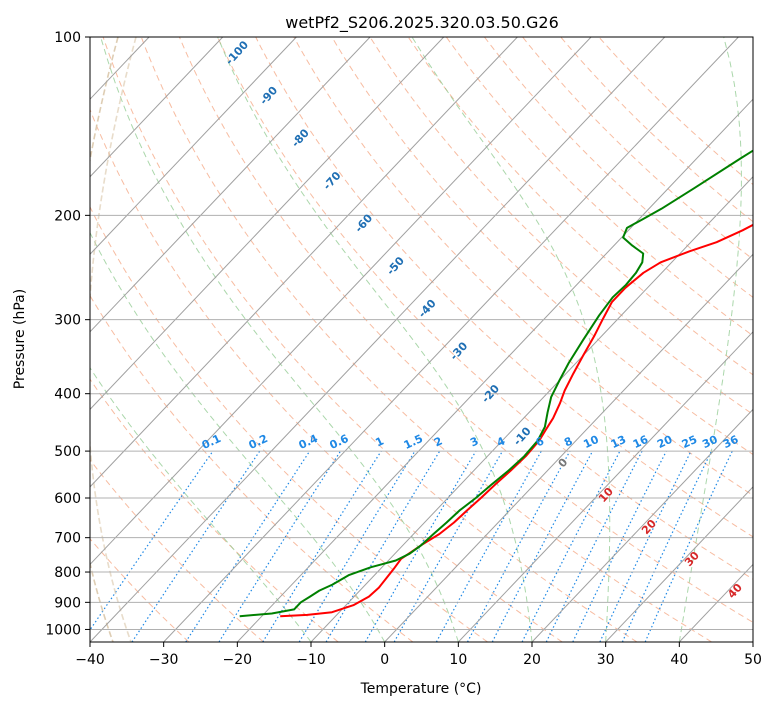  What do you see at coordinates (90, 660) in the screenshot?
I see `x-tick-label: −40` at bounding box center [90, 660].